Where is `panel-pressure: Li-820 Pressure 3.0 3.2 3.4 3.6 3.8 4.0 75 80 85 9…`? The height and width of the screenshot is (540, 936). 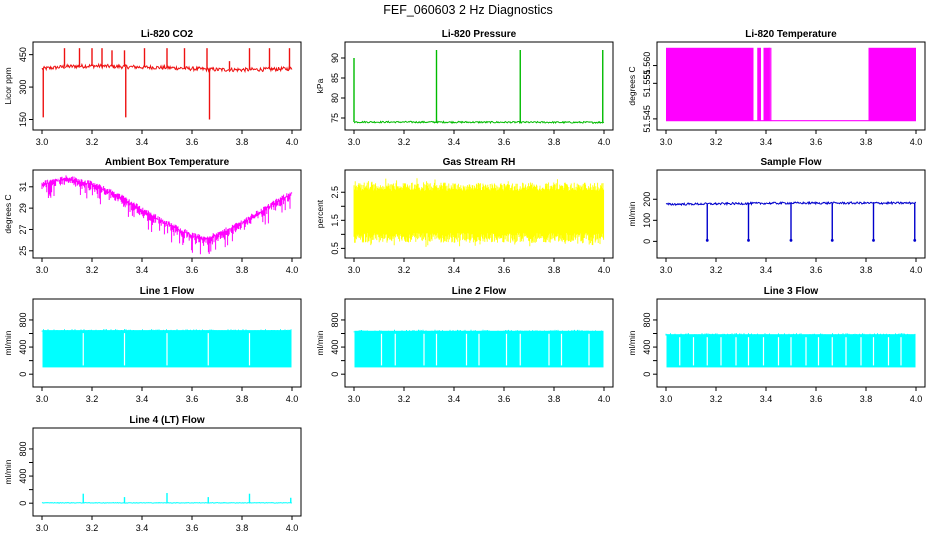
panel-pressure: Li-820 Pressure 3.0 3.2 3.4 3.6 3.8 4.0 75 80 85 9… is located at coordinates (464, 88).